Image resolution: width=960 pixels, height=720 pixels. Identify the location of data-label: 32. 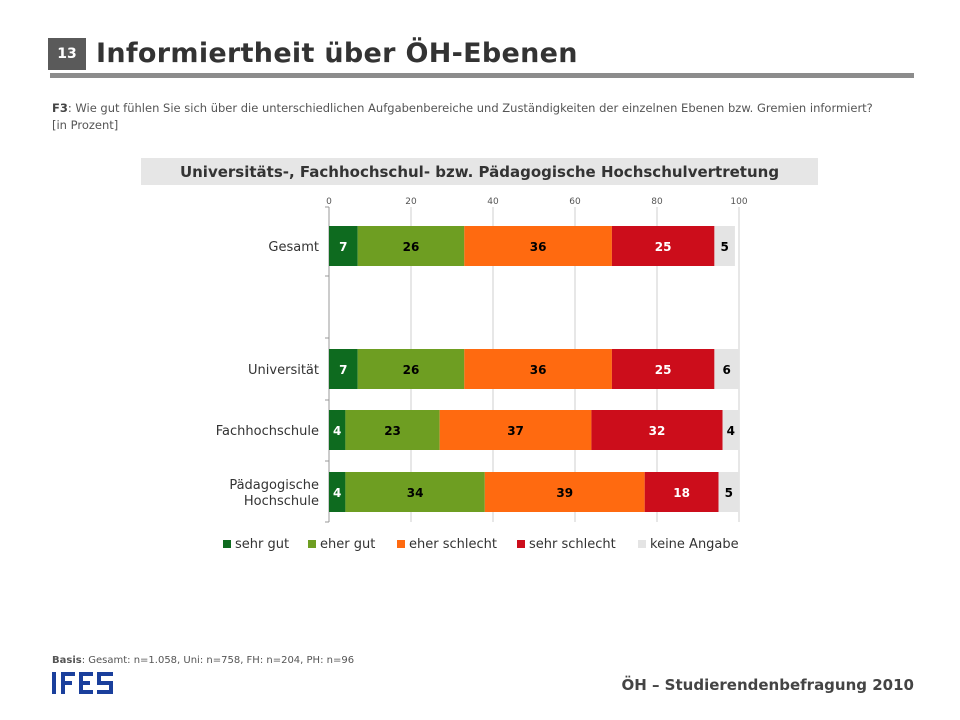
(657, 431).